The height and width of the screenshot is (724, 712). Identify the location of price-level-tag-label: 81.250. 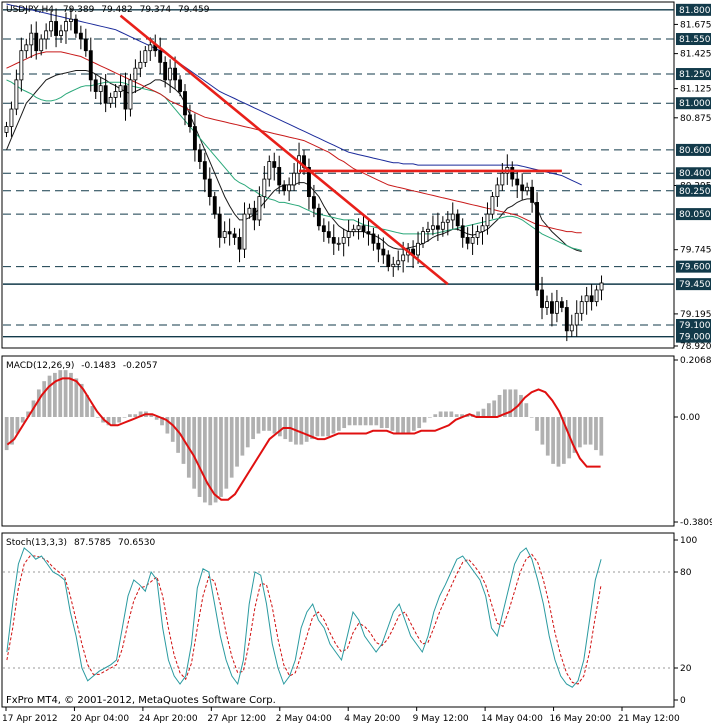
(695, 75).